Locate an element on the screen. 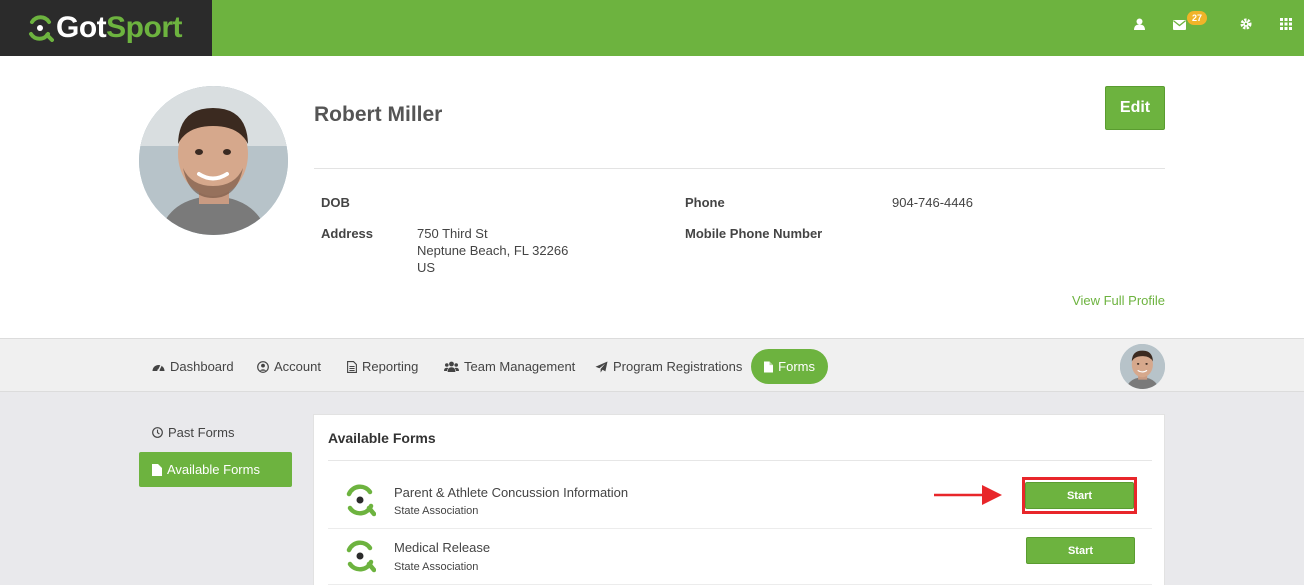 Image resolution: width=1304 pixels, height=585 pixels. annotation-arrow is located at coordinates (968, 495).